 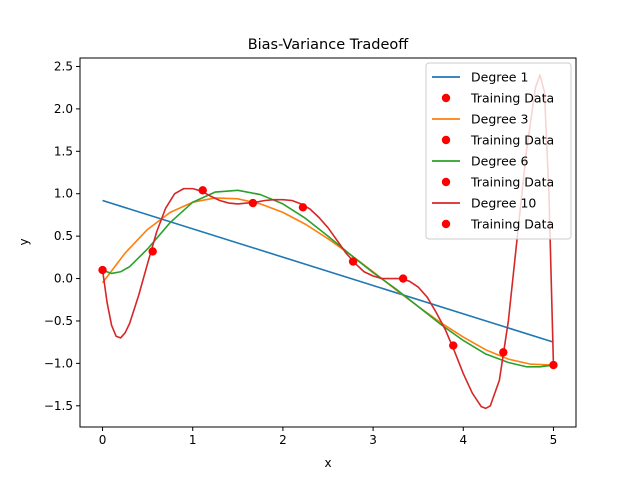 What do you see at coordinates (499, 77) in the screenshot?
I see `legend-label: Degree 1` at bounding box center [499, 77].